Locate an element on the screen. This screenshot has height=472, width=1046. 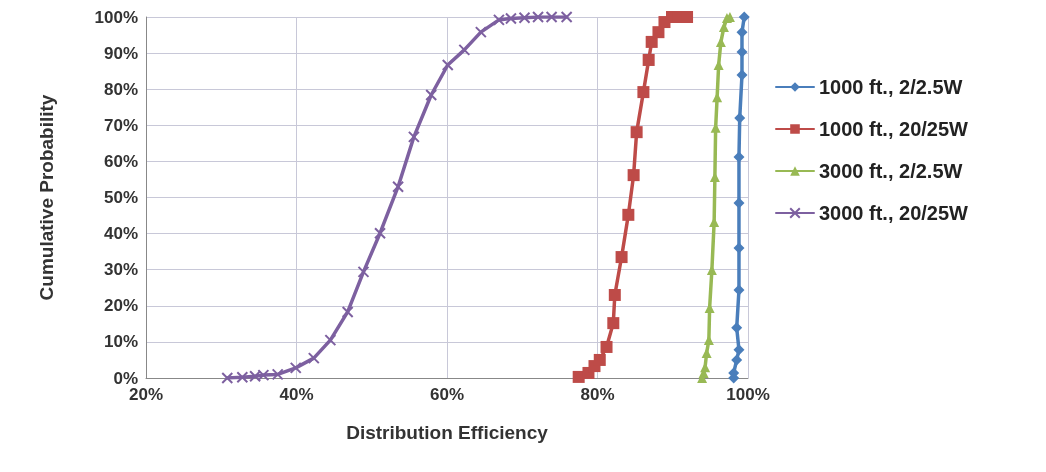
x-tick-label: 100% is located at coordinates (748, 394).